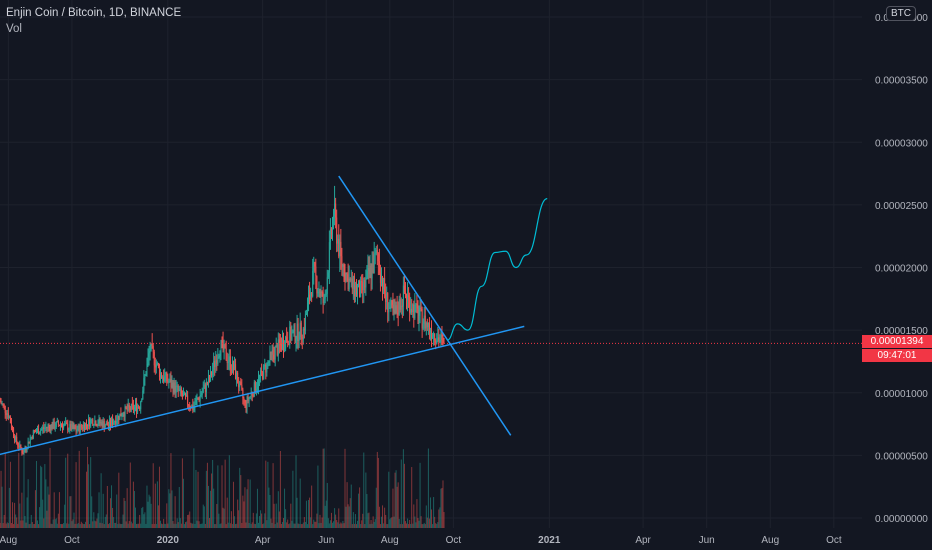 The height and width of the screenshot is (550, 932). What do you see at coordinates (94, 13) in the screenshot?
I see `symbol-title: Enjin Coin / Bitcoin, 1D, BINANCE` at bounding box center [94, 13].